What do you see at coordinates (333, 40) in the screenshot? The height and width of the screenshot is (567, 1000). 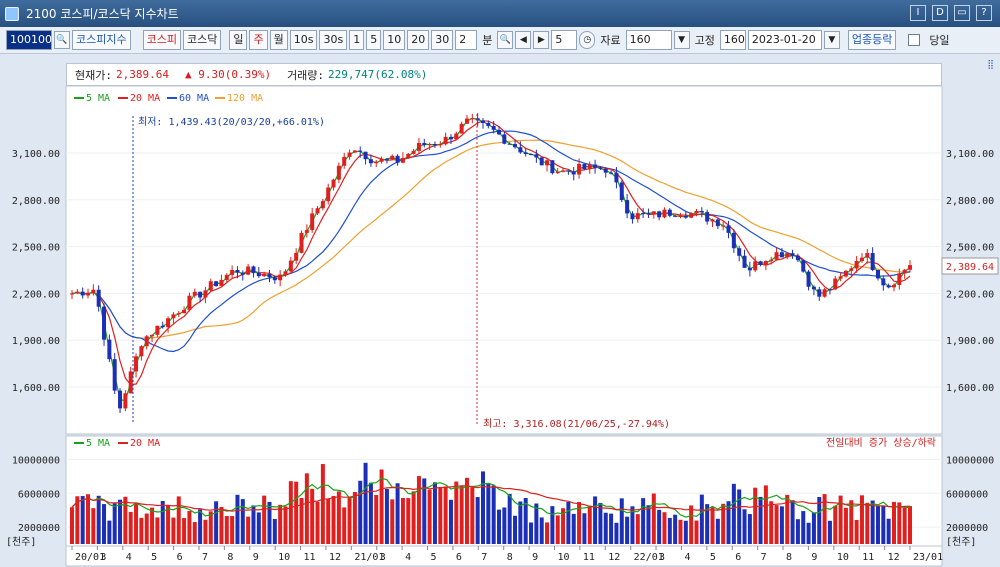 I see `period-30s-button: 30s` at bounding box center [333, 40].